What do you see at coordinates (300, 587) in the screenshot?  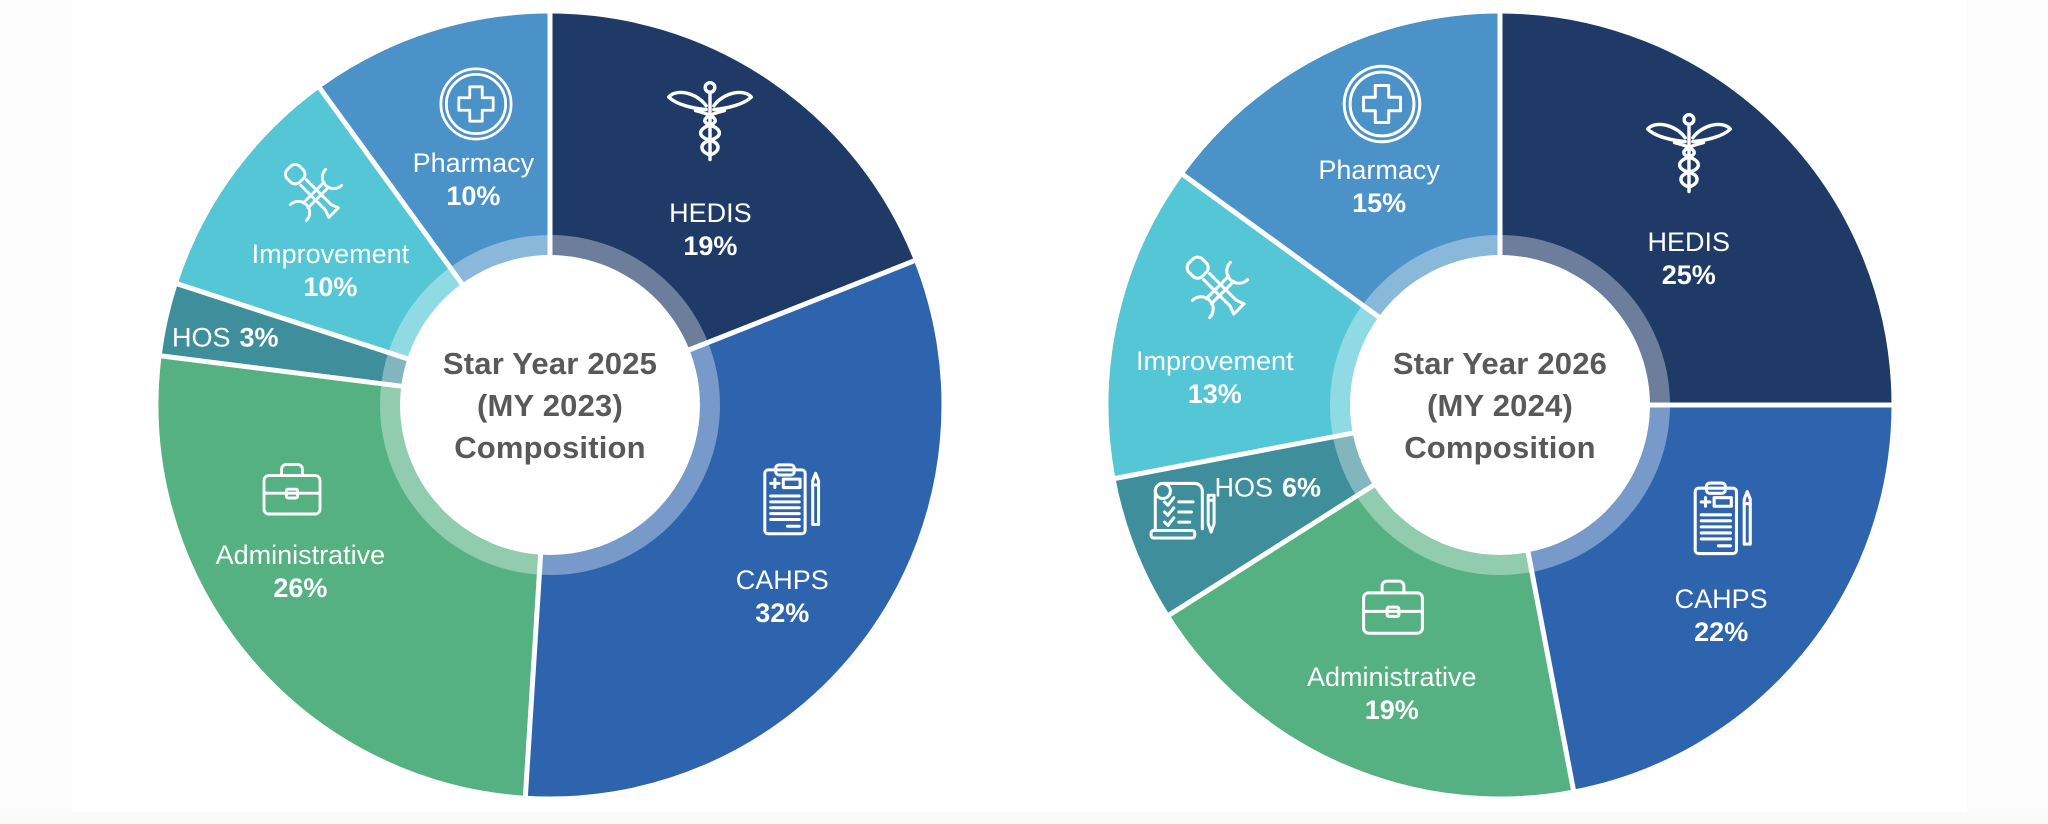 I see `segment-percentage: 26%` at bounding box center [300, 587].